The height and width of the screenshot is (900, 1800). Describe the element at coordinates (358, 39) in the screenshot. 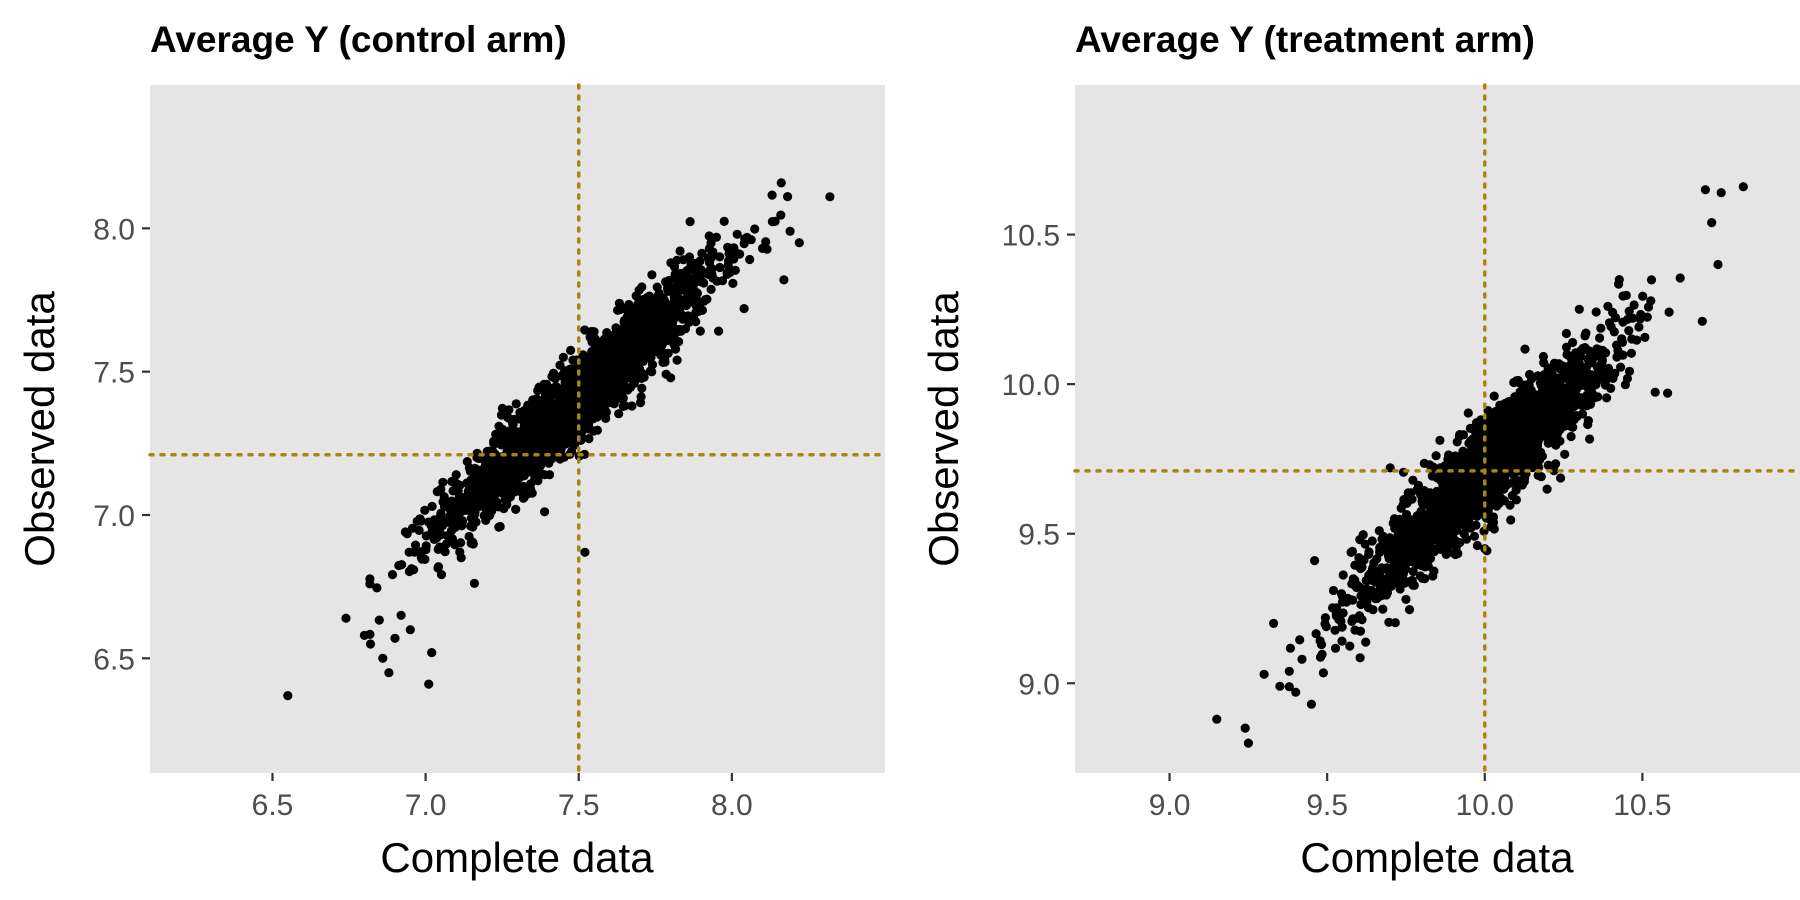

I see `control-plot-title: Average Y (control arm)` at that location.